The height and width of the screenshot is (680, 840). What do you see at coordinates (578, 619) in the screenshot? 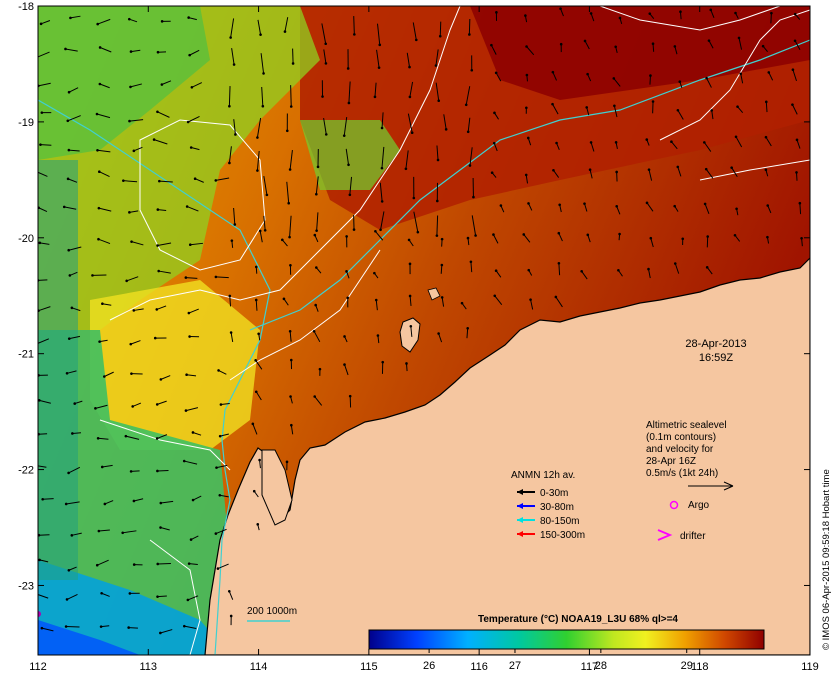
I see `colorbar-title: Temperature (°C) NOAA19_L3U 68% ql>=4` at bounding box center [578, 619].